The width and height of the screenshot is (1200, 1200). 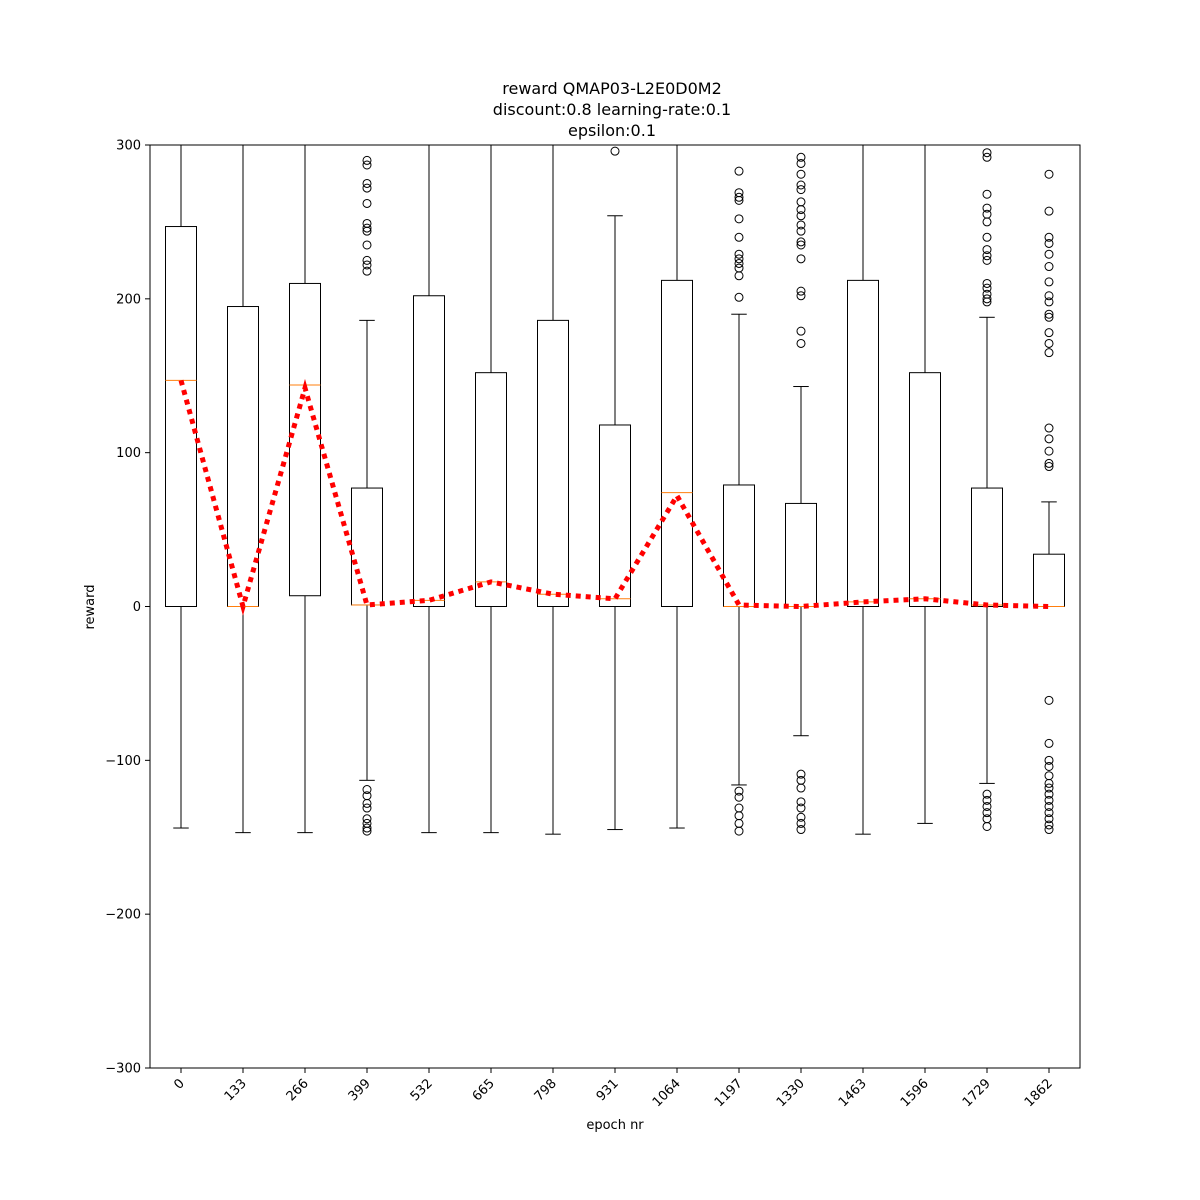 I want to click on y-axis: −300 −200 −100 0 100 200 300, so click(x=127, y=608).